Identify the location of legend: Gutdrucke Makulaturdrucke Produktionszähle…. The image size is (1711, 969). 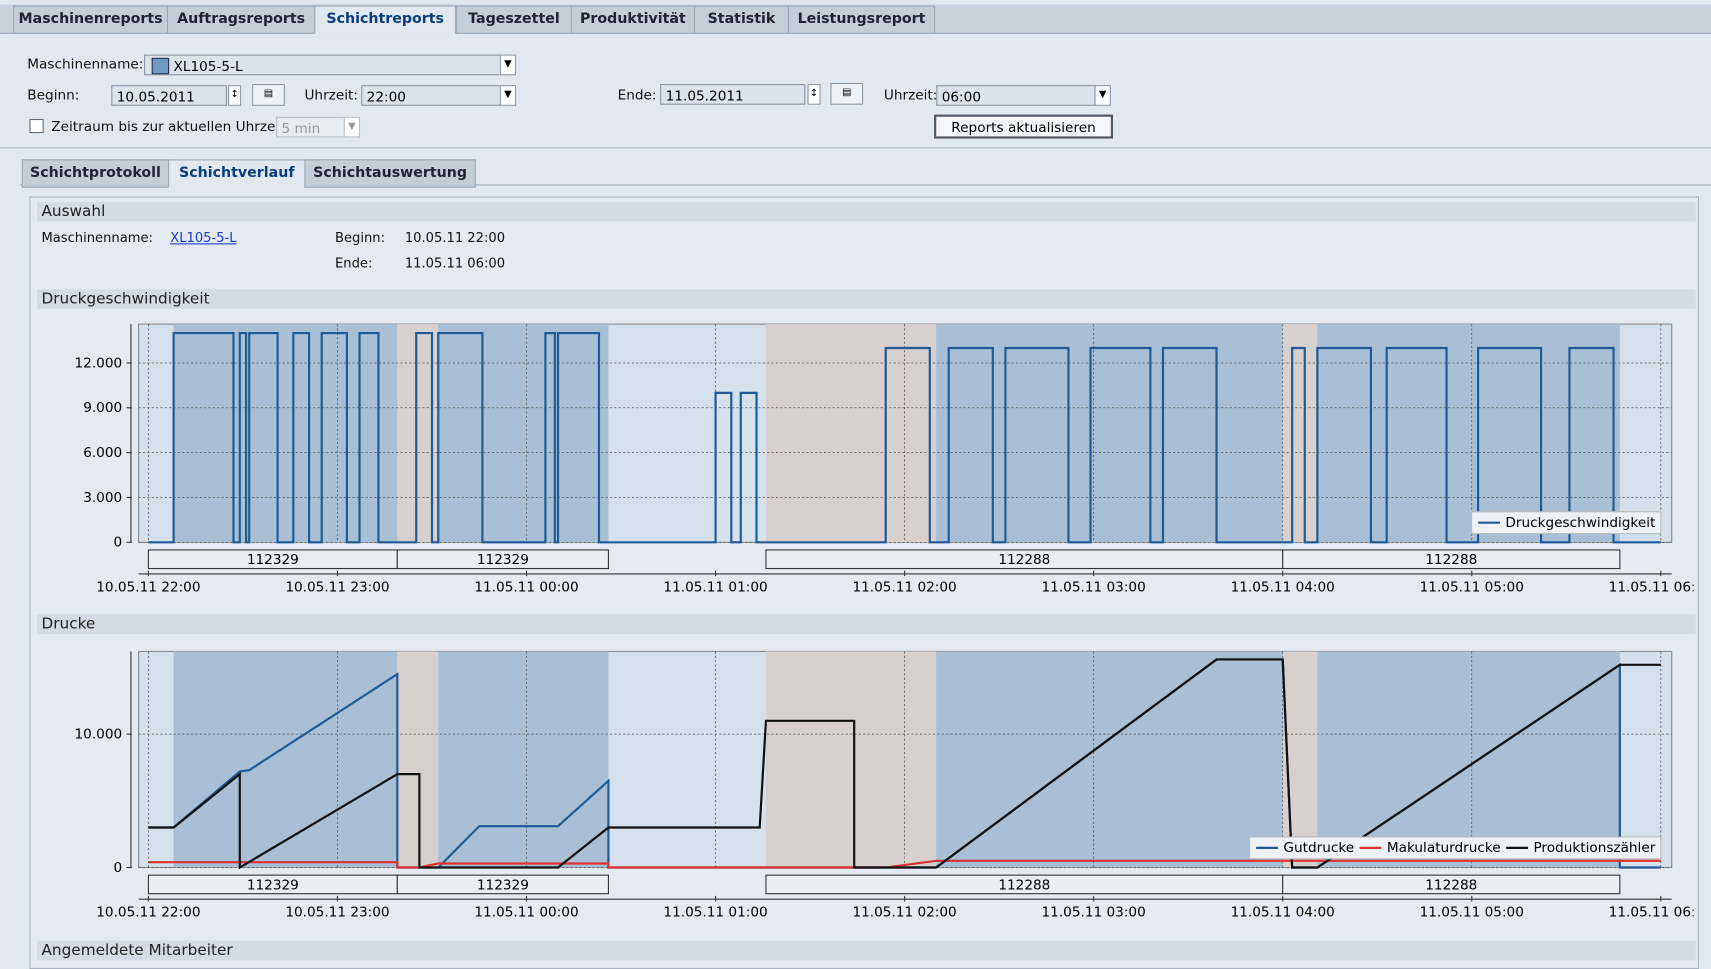
(1455, 848).